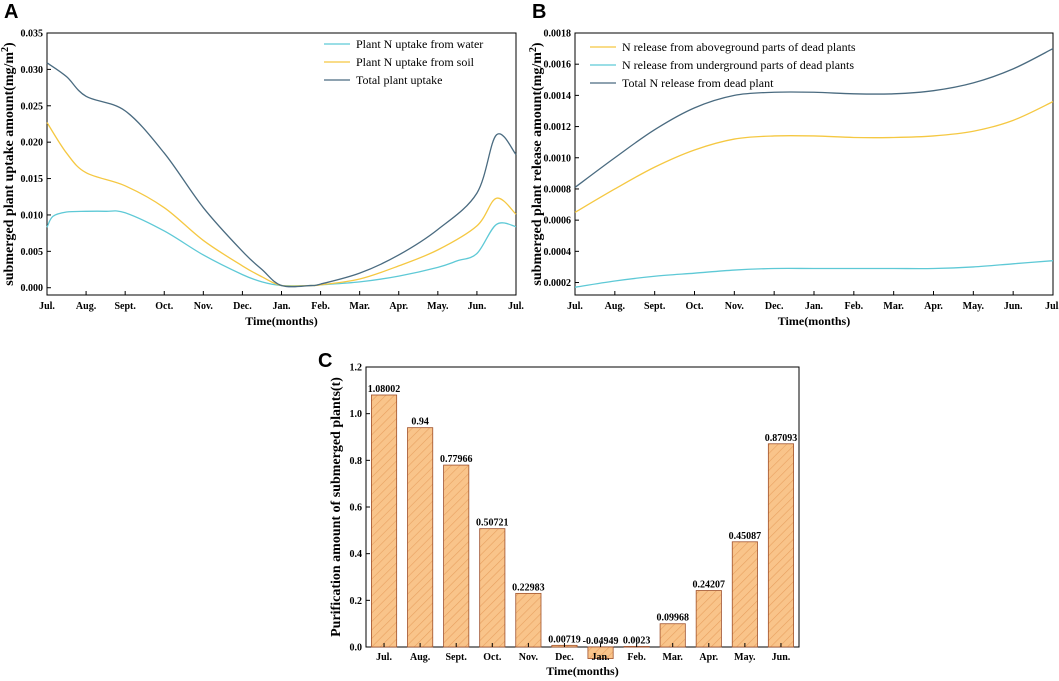 Image resolution: width=1059 pixels, height=681 pixels. What do you see at coordinates (735, 306) in the screenshot?
I see `panel-b-xtick-label: Nov.` at bounding box center [735, 306].